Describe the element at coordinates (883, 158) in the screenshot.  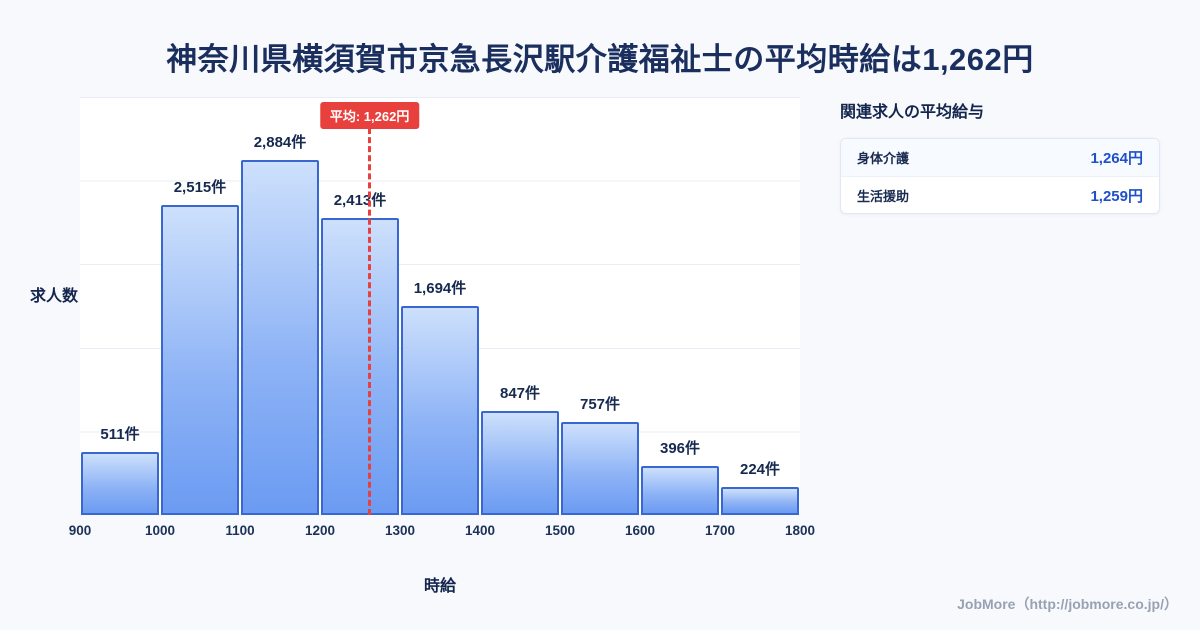
I see `row-label: 身体介護` at that location.